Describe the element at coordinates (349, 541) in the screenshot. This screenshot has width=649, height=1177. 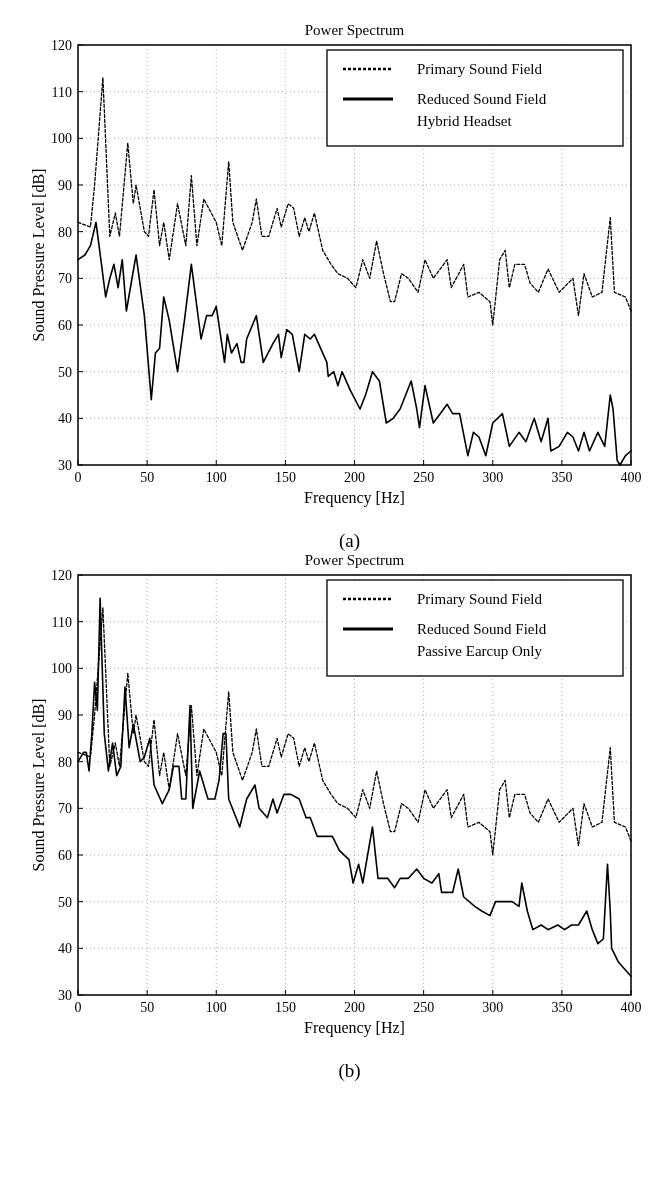
I see `text: (a)` at that location.